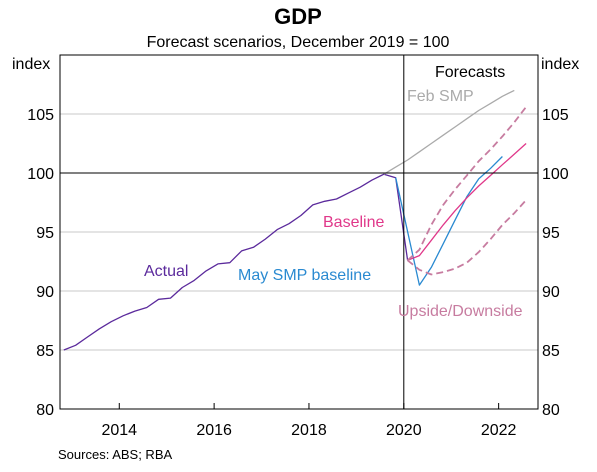 This screenshot has height=472, width=597. What do you see at coordinates (404, 430) in the screenshot?
I see `x-tick-label: 2020` at bounding box center [404, 430].